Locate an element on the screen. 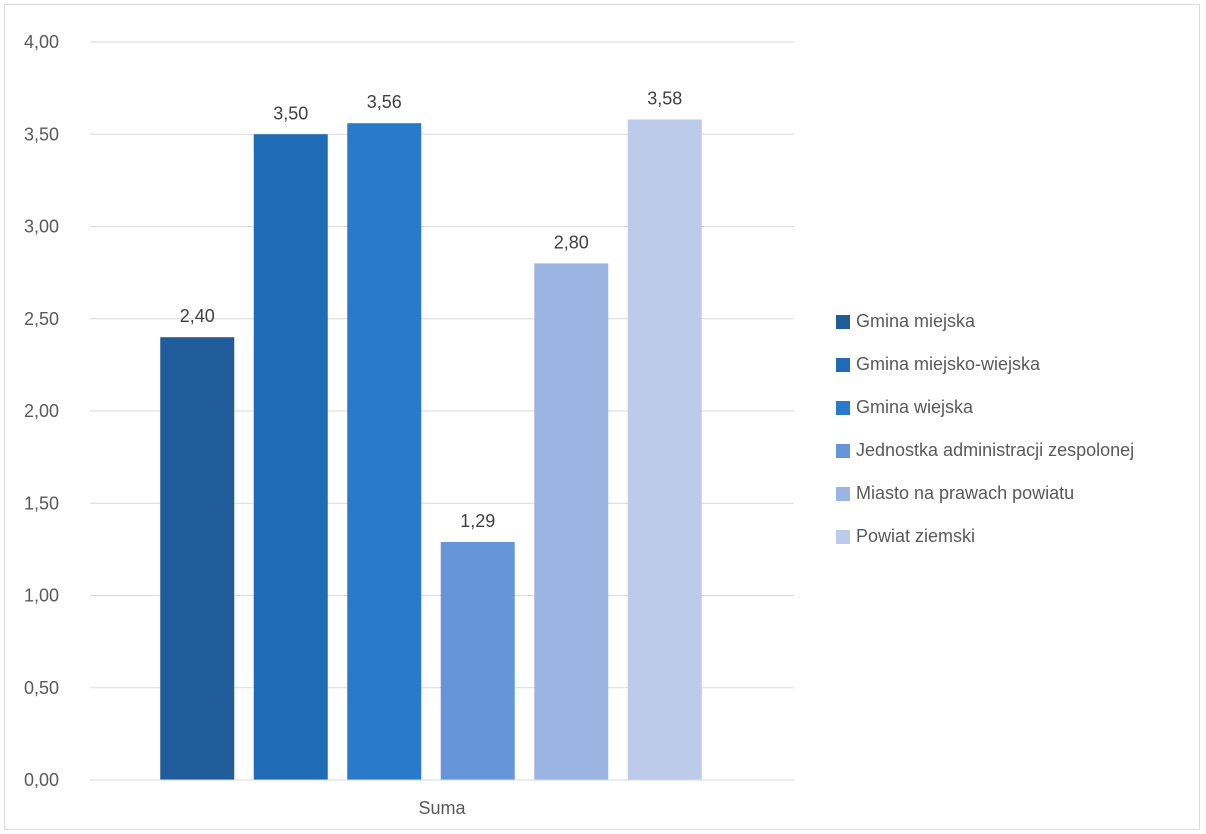 The width and height of the screenshot is (1206, 834). legend-item: Gmina miejsko-wiejska is located at coordinates (985, 364).